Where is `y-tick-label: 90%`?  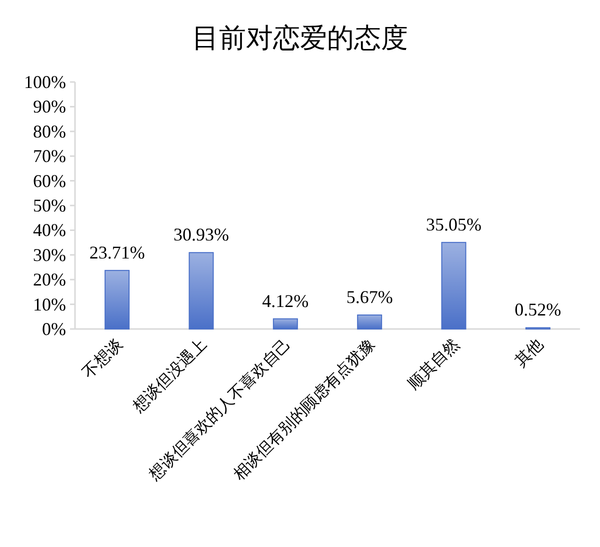 y-tick-label: 90% is located at coordinates (49, 106).